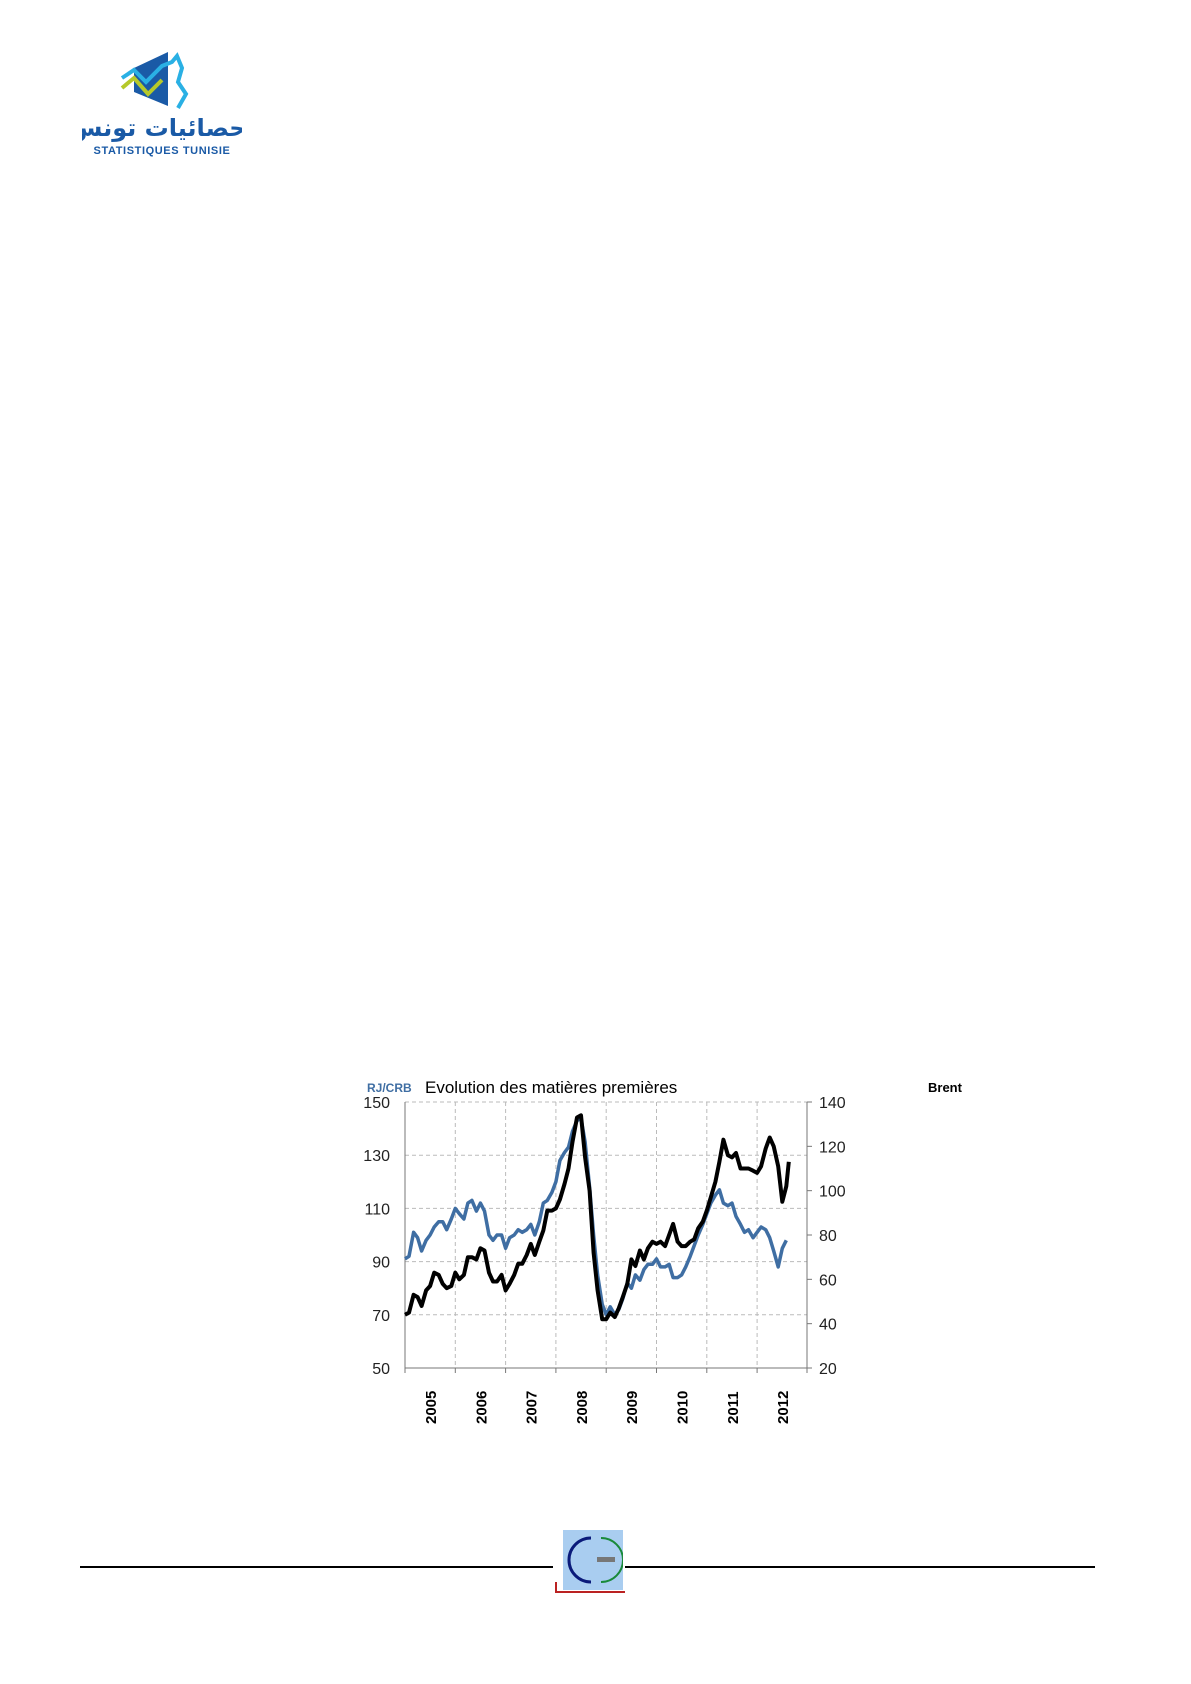 The height and width of the screenshot is (1684, 1191). What do you see at coordinates (376, 1156) in the screenshot?
I see `left-tick-label: 130` at bounding box center [376, 1156].